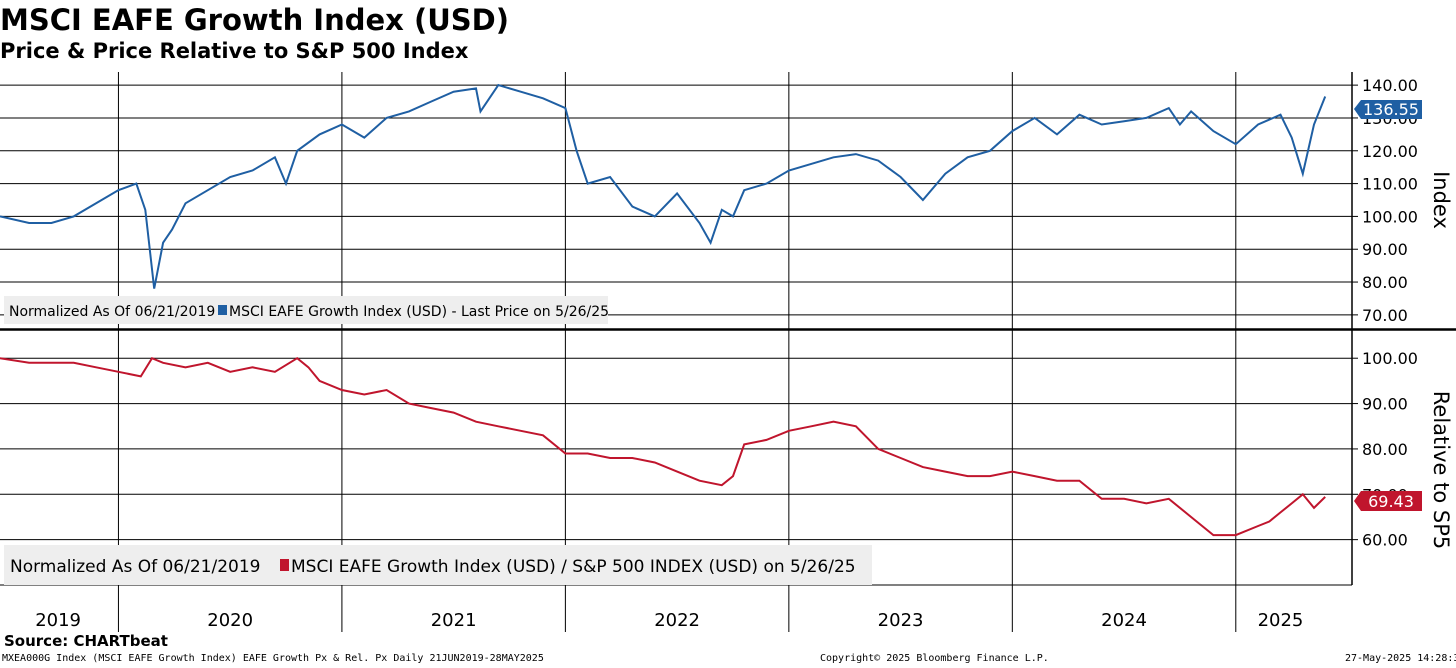  Describe the element at coordinates (1385, 315) in the screenshot. I see `y-tick-label: 70.00` at that location.